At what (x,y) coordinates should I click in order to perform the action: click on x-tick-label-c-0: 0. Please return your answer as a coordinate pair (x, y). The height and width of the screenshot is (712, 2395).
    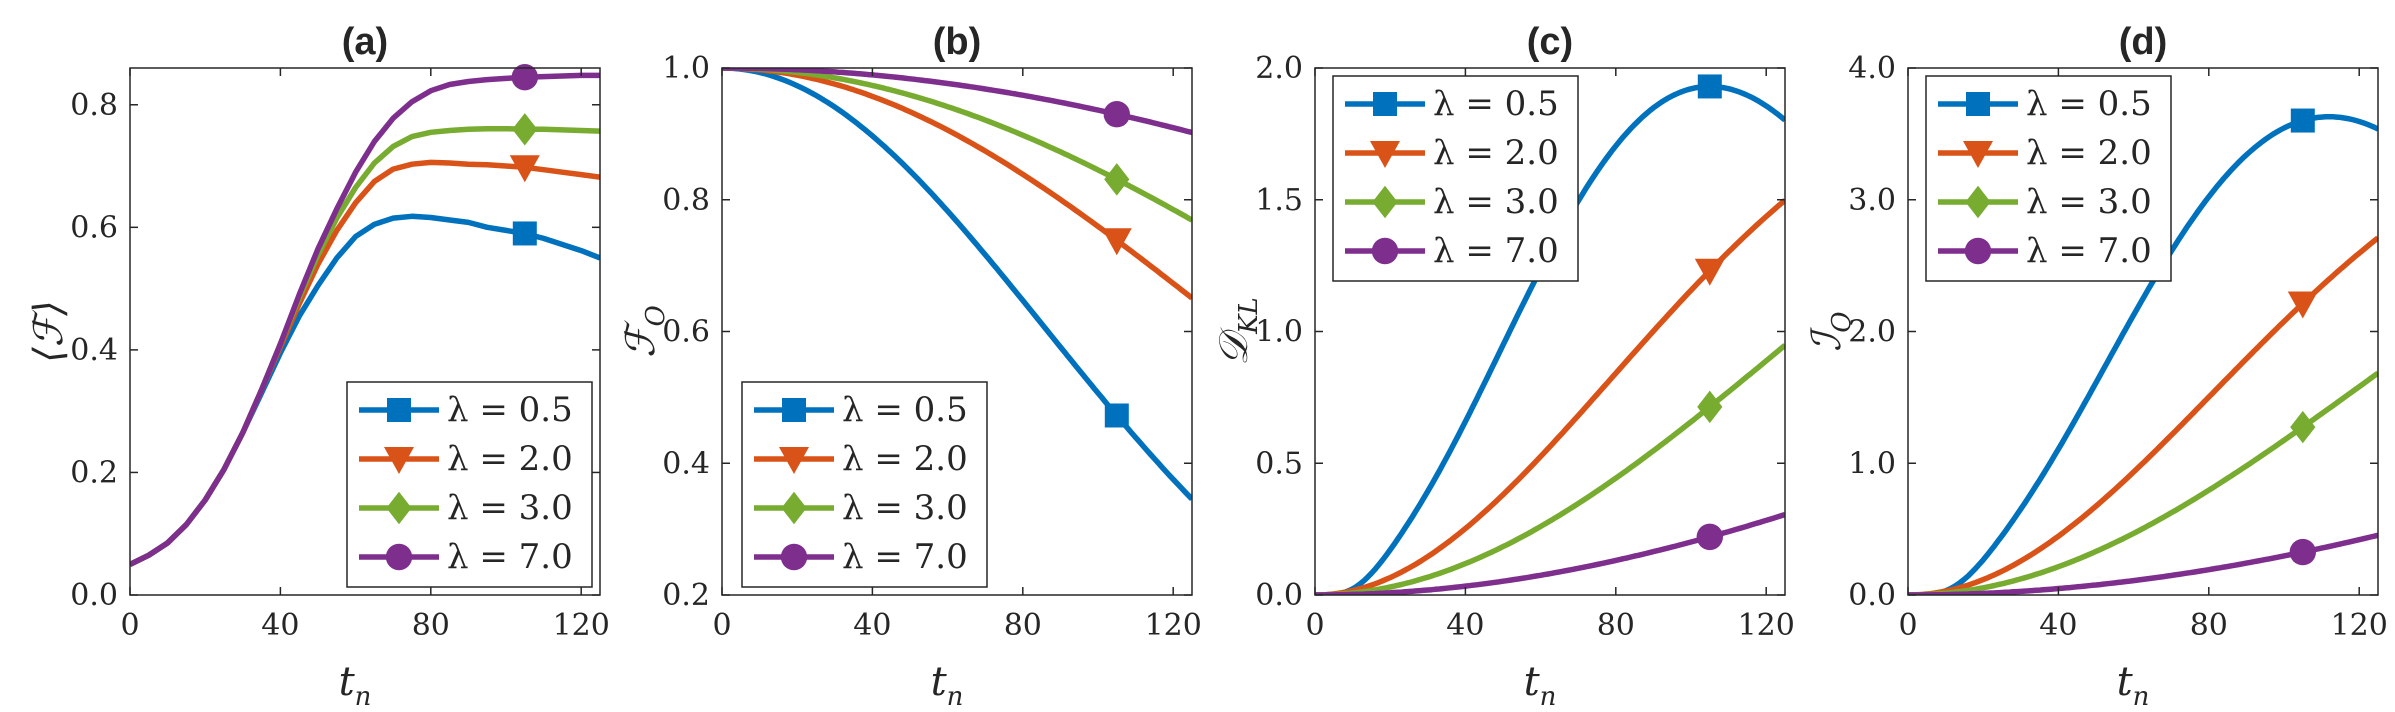
    Looking at the image, I should click on (1314, 625).